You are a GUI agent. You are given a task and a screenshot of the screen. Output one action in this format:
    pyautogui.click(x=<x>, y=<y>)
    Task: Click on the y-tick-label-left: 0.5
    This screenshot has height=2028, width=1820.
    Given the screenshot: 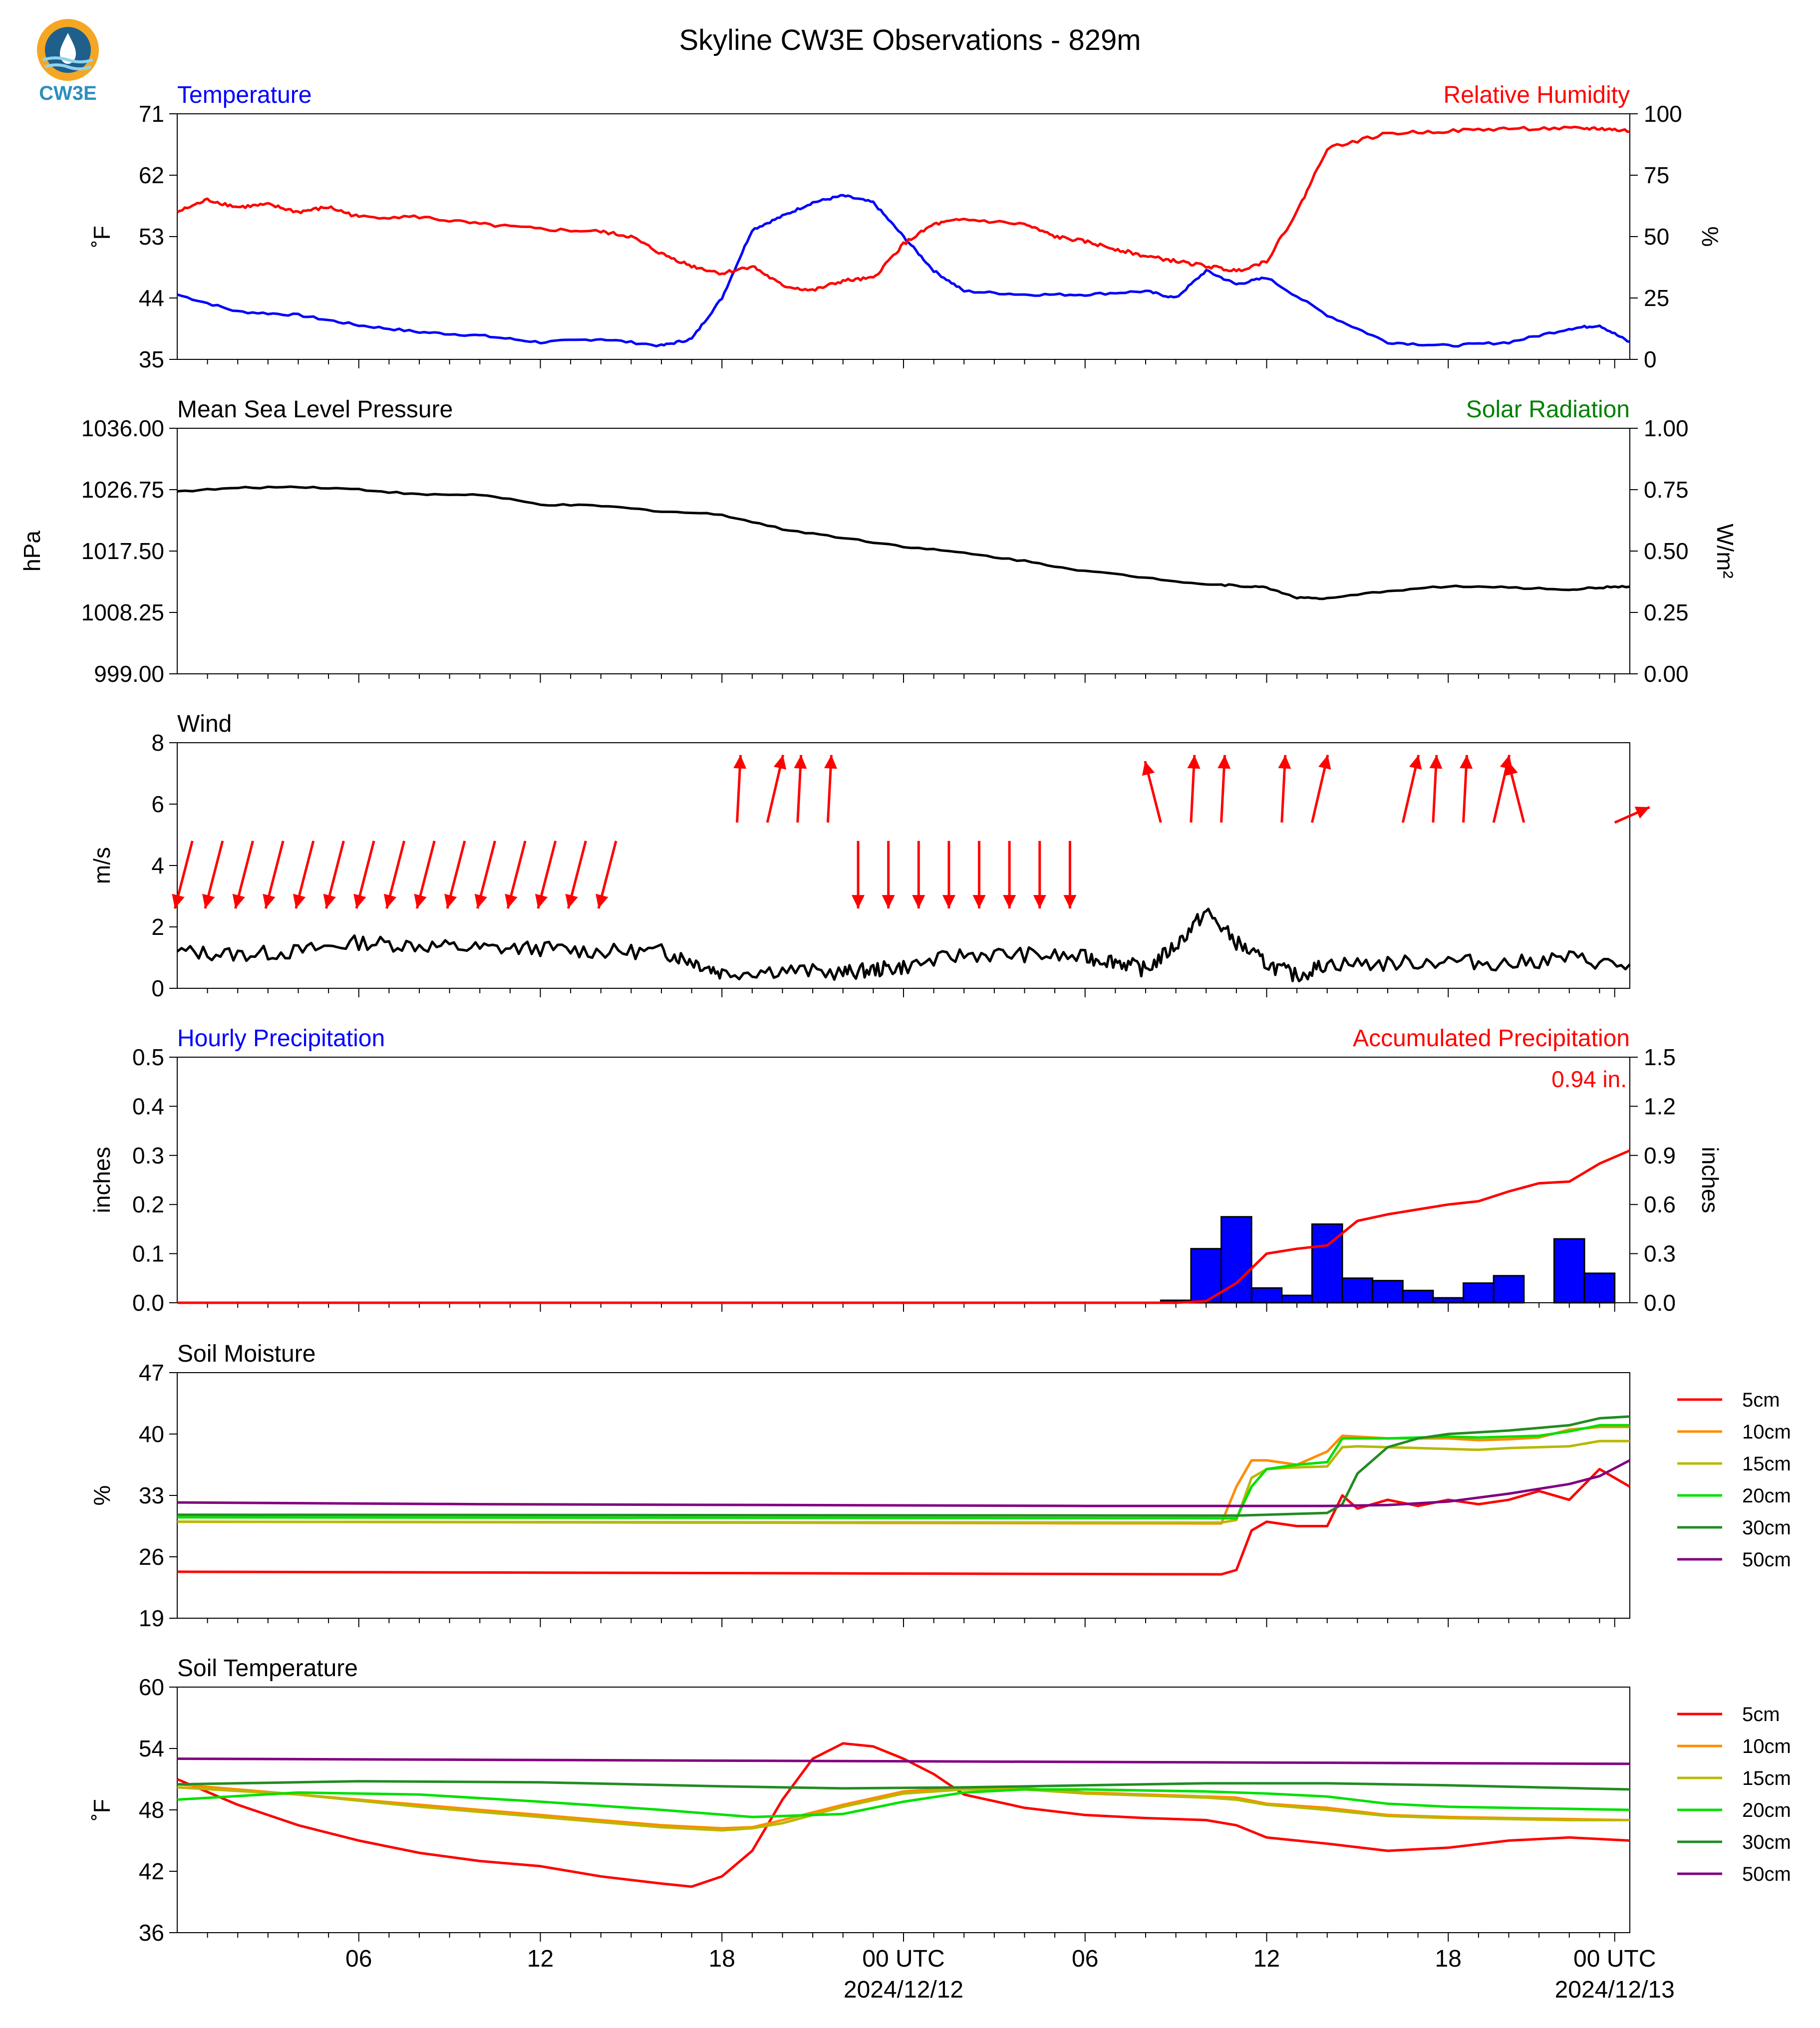 What is the action you would take?
    pyautogui.click(x=148, y=1057)
    